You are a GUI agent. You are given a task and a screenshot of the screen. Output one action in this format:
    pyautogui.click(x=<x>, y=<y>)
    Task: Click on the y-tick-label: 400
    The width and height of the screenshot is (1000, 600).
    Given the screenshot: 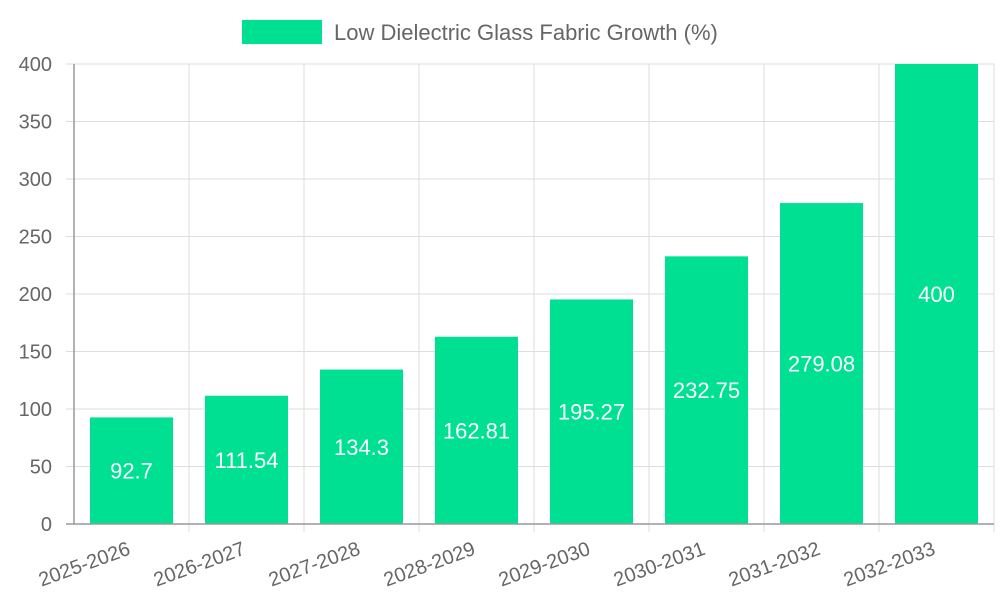 What is the action you would take?
    pyautogui.click(x=35, y=65)
    